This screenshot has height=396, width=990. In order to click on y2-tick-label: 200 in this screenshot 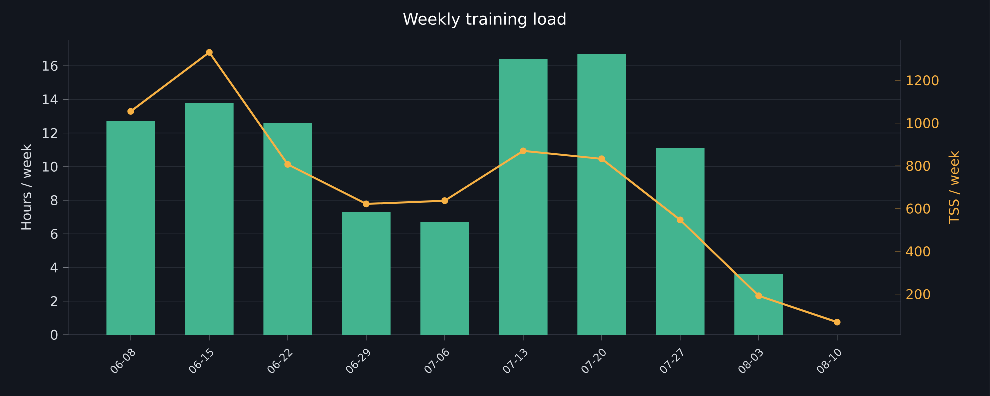, I will do `click(918, 294)`.